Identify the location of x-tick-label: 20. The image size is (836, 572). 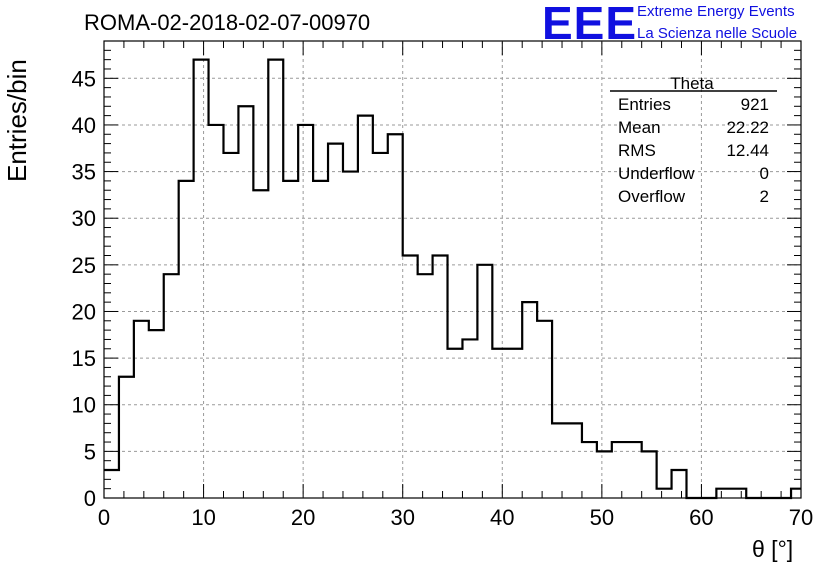
(303, 517).